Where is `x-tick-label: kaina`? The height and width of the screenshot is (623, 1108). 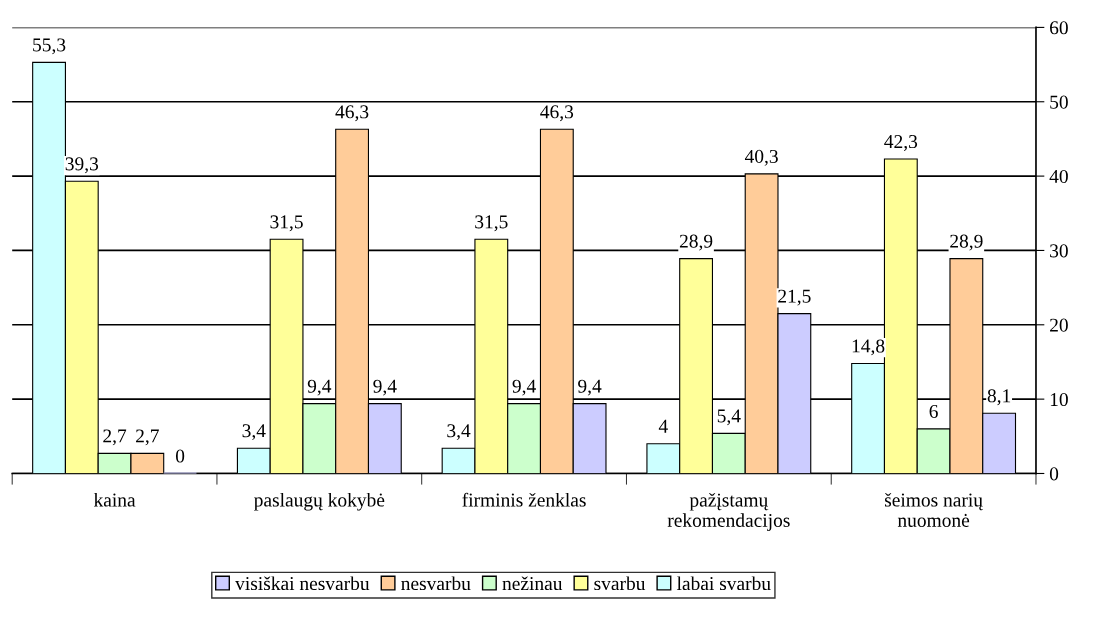
x-tick-label: kaina is located at coordinates (114, 499).